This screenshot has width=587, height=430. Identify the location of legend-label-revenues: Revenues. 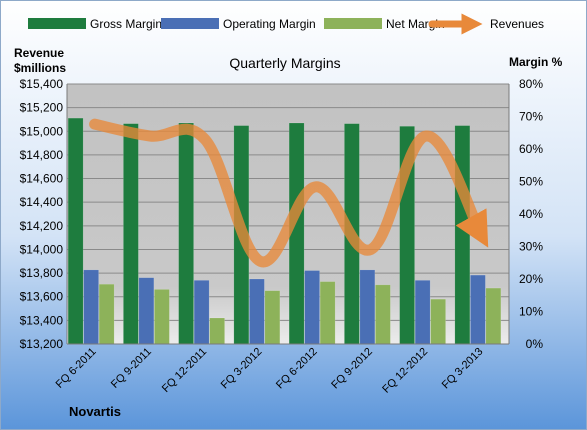
(517, 24).